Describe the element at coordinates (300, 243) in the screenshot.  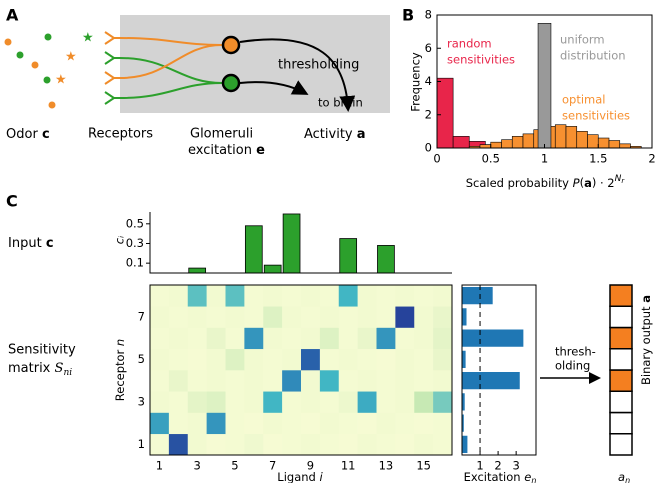
I see `axis` at that location.